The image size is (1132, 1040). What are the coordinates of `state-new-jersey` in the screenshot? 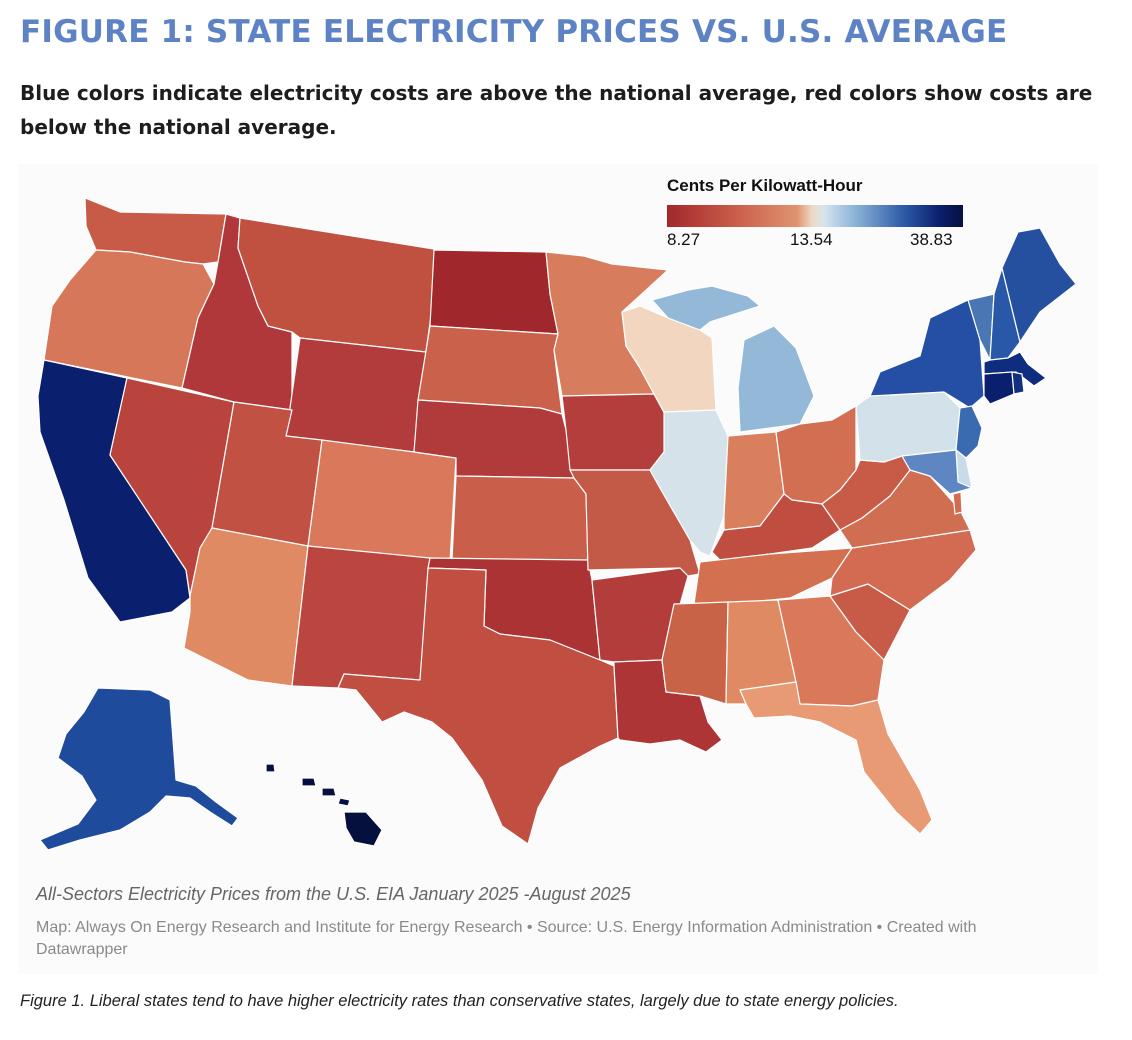 It's located at (969, 432).